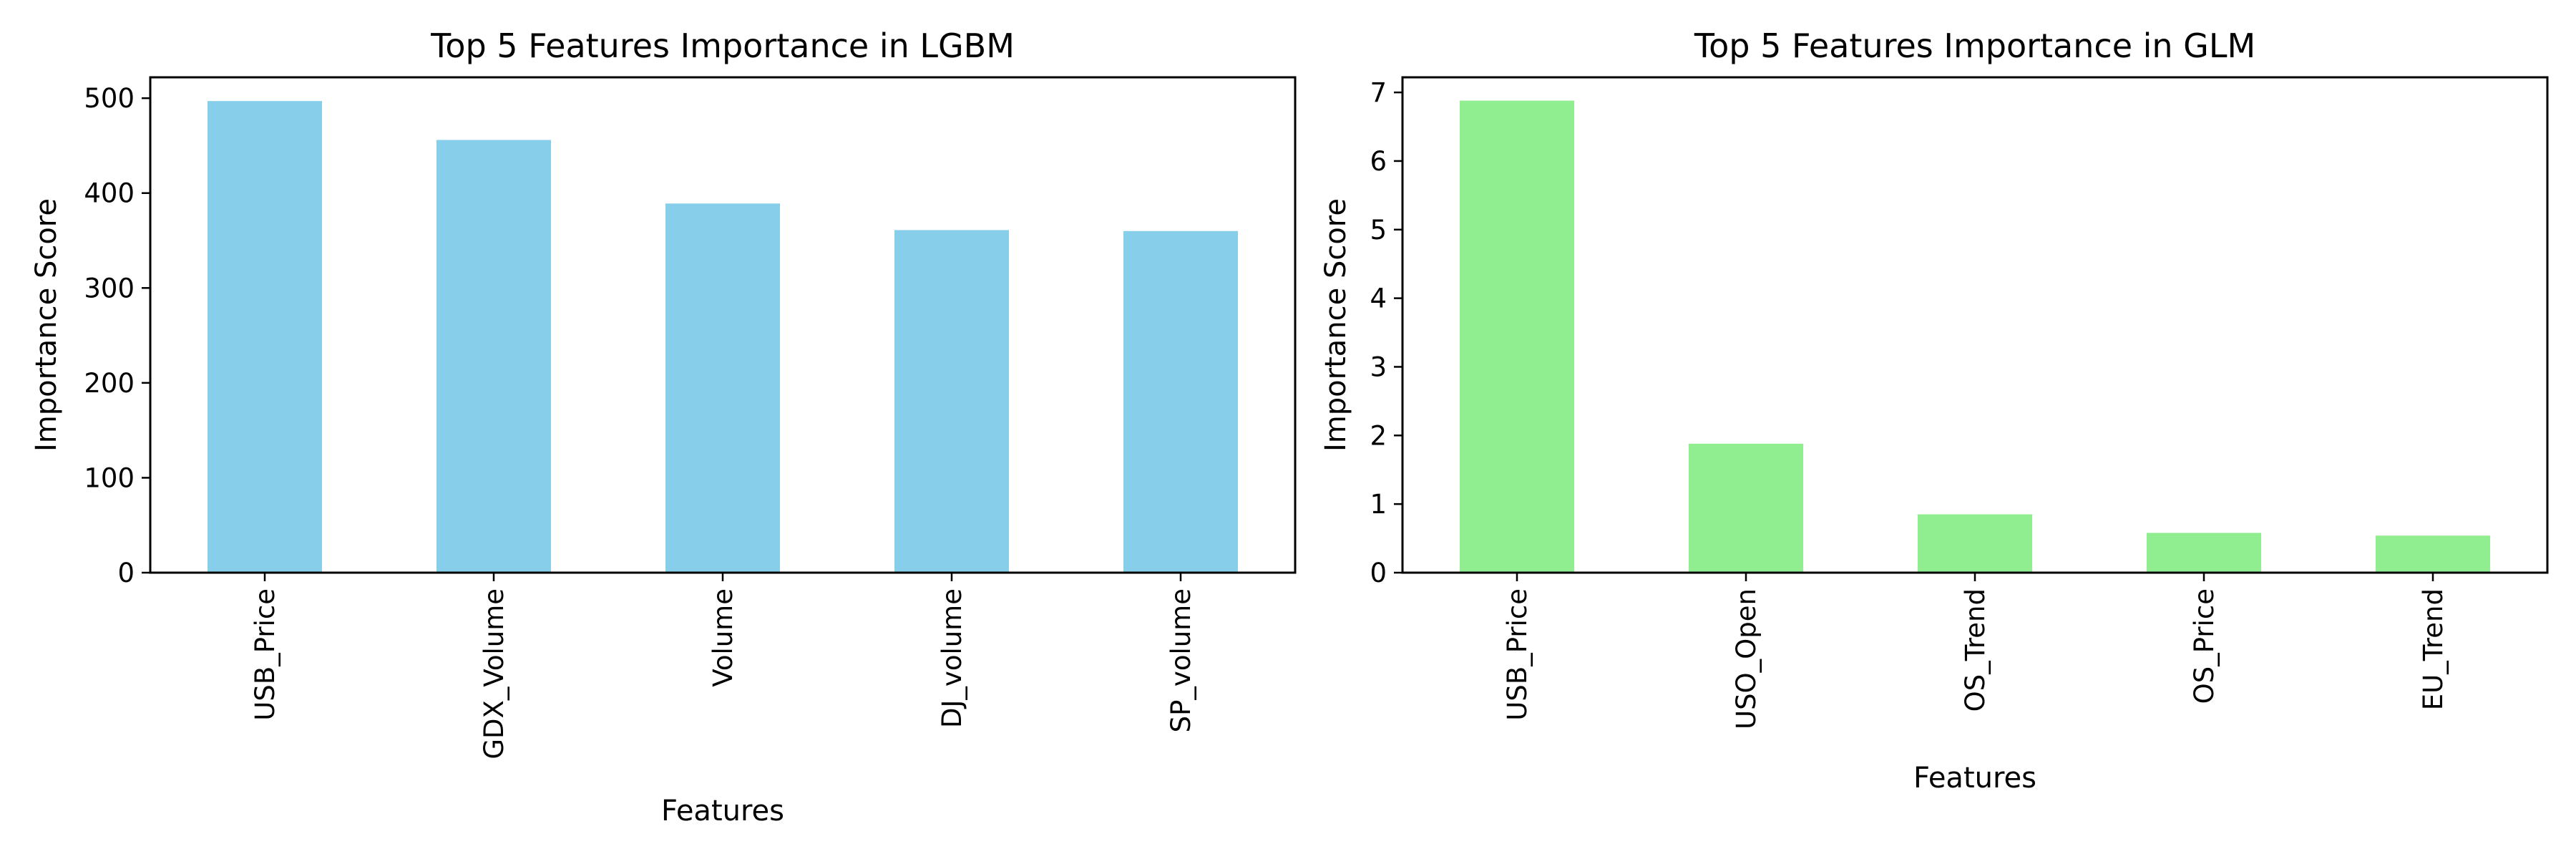 Image resolution: width=2576 pixels, height=859 pixels. Describe the element at coordinates (1378, 230) in the screenshot. I see `y-tick-label: 5` at that location.